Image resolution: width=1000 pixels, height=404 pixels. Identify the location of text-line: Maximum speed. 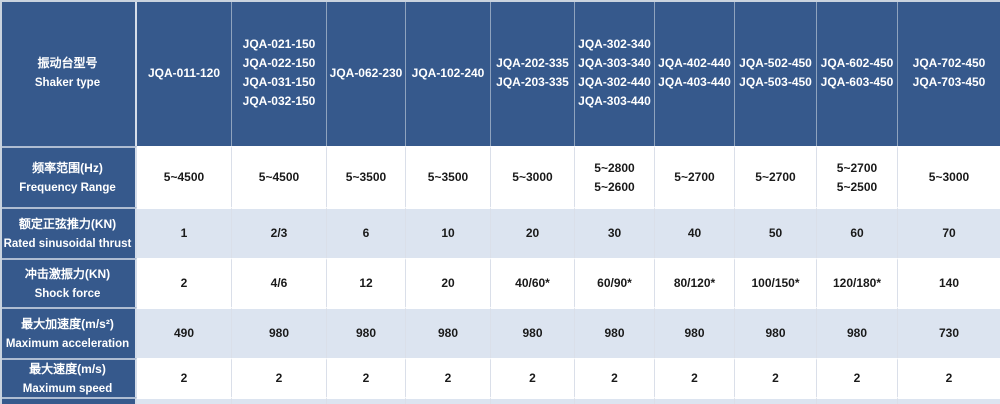
(67, 388).